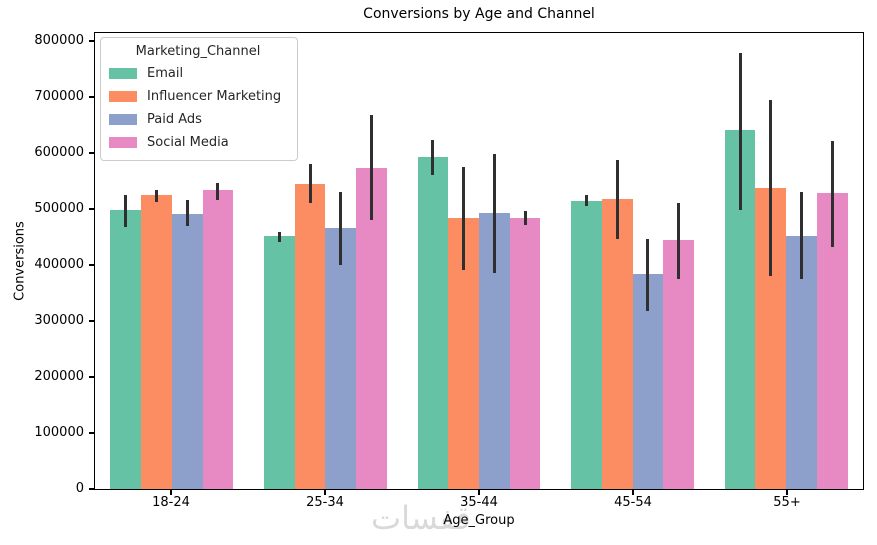 This screenshot has height=545, width=877. I want to click on legend-title: Marketing_Channel, so click(198, 51).